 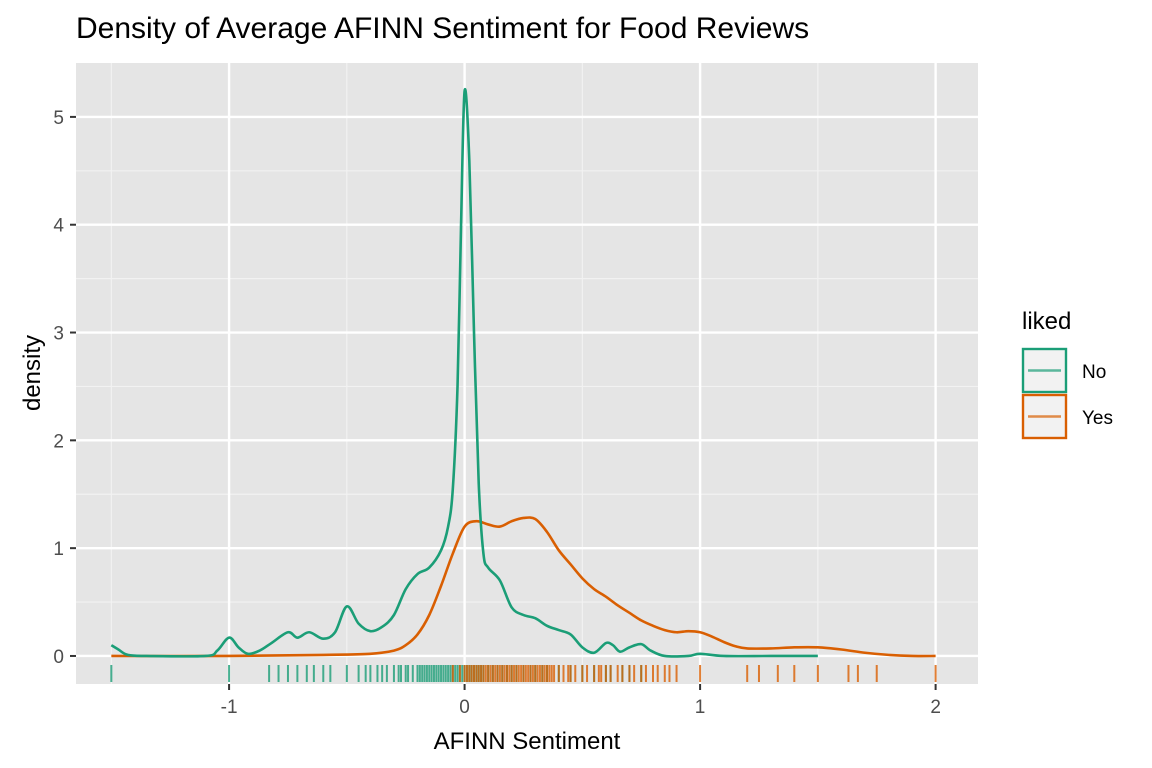 I want to click on legend: liked No Yes, so click(x=1067, y=374).